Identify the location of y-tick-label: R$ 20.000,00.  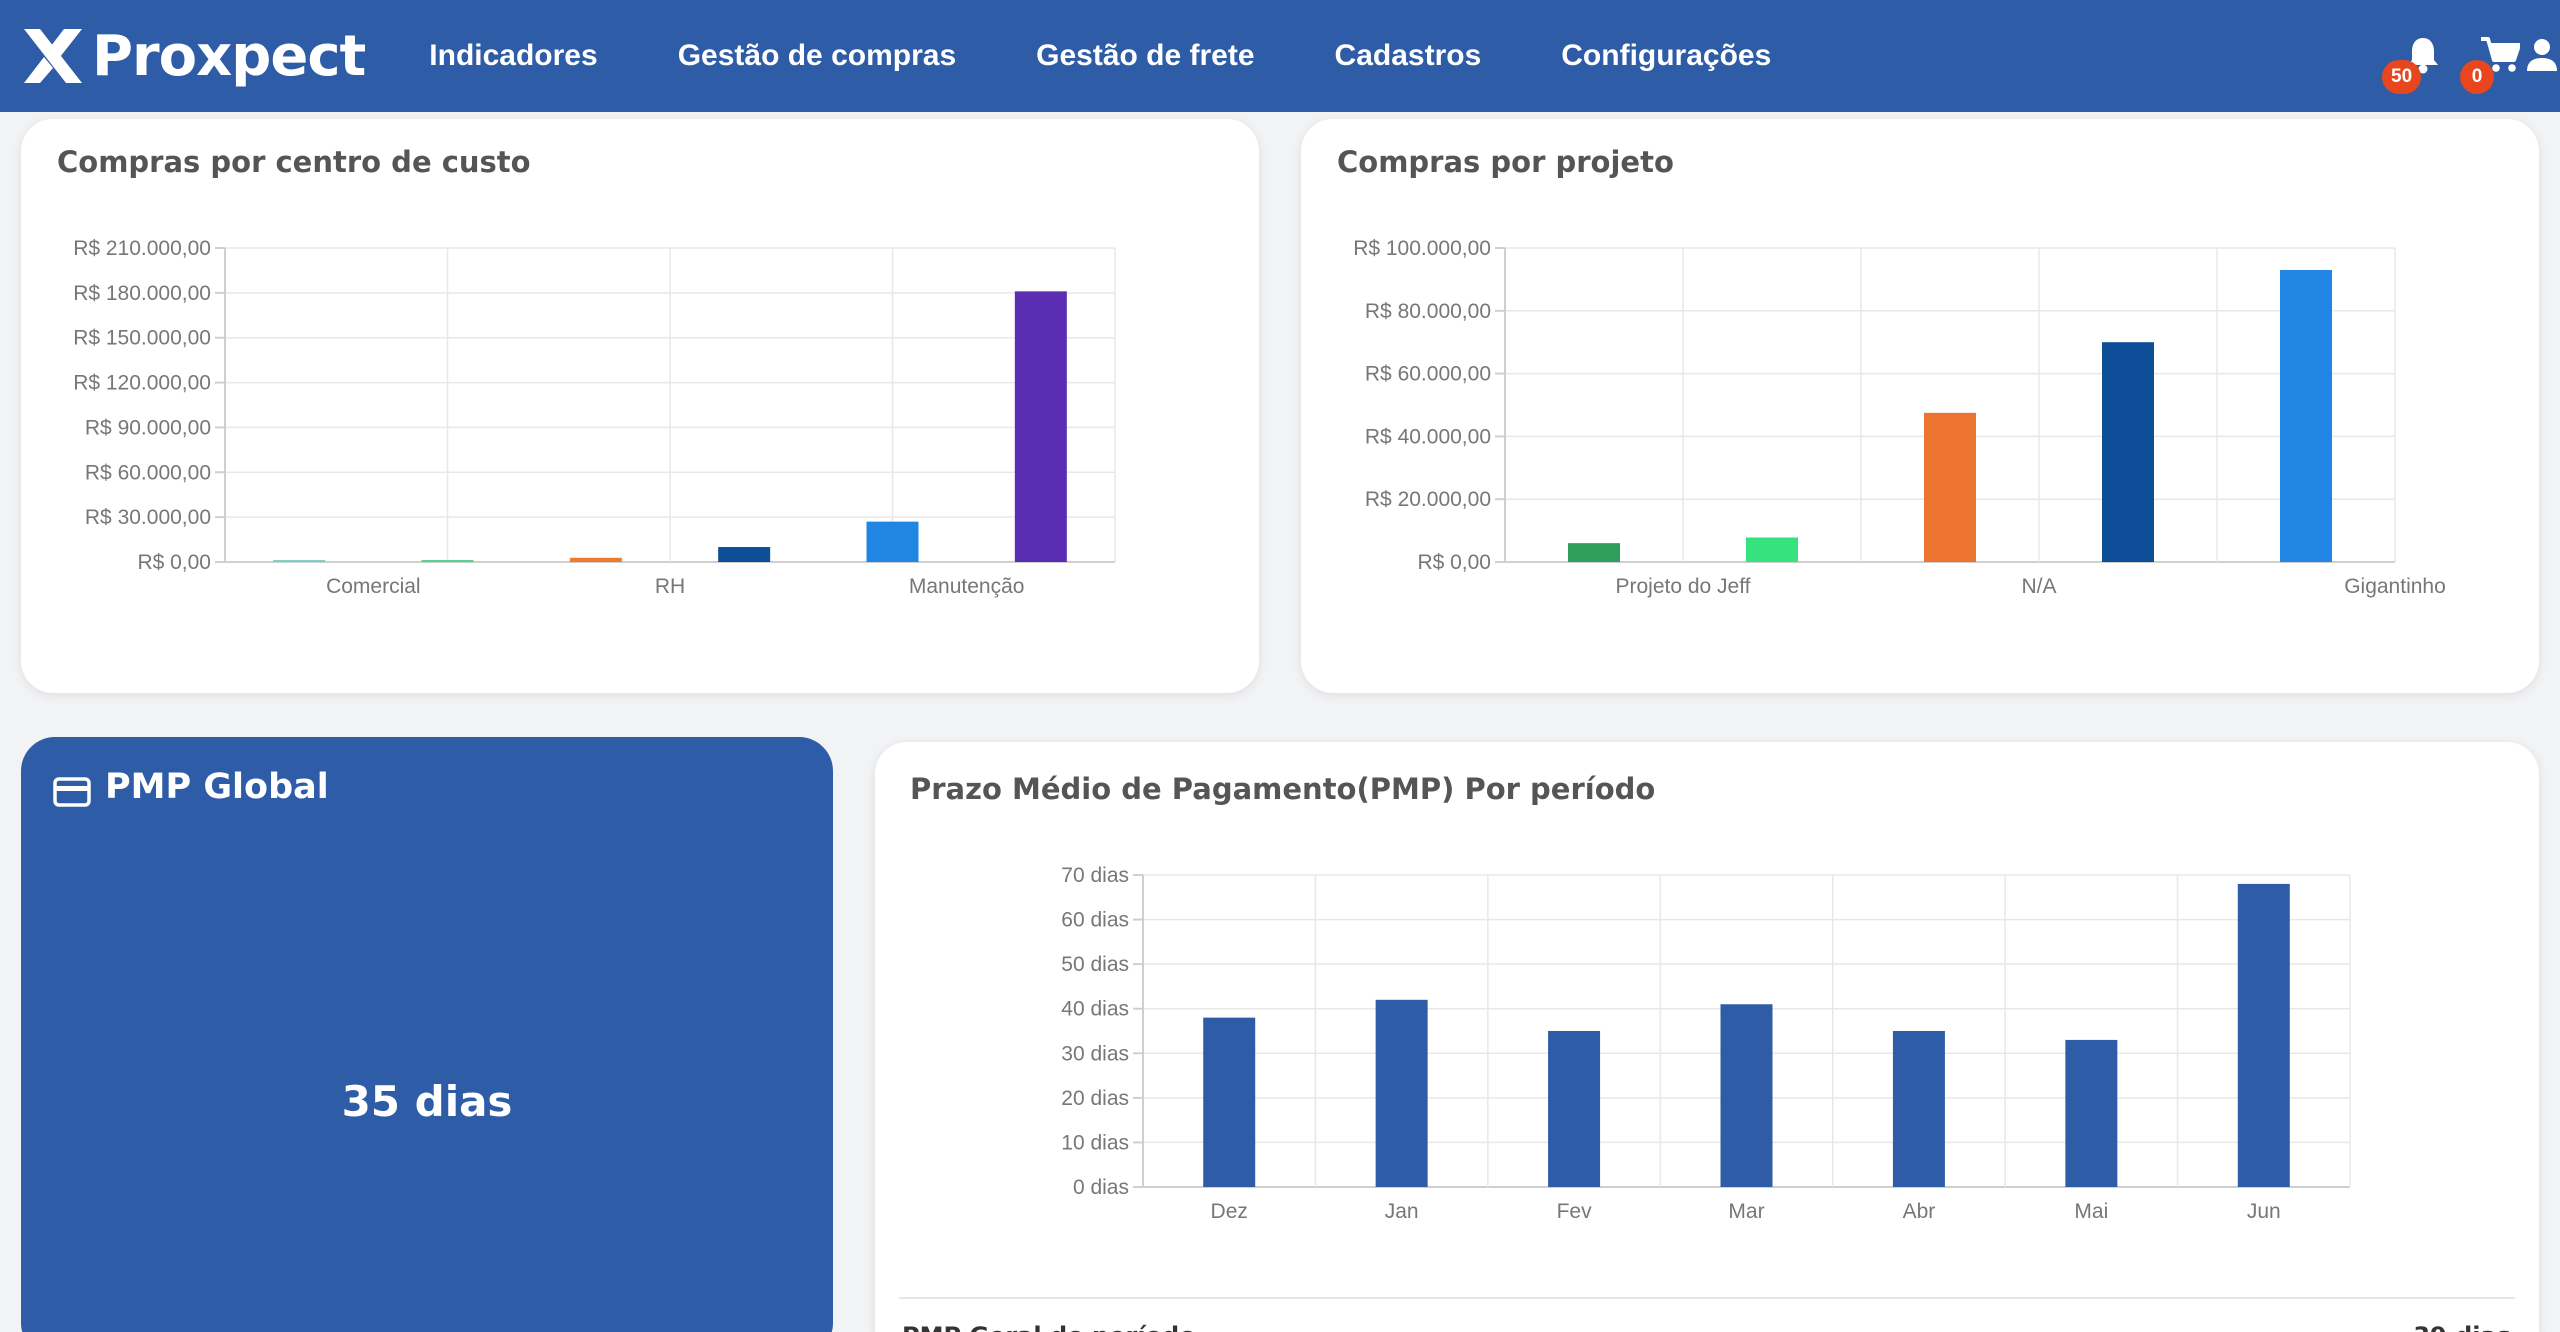
(1428, 499).